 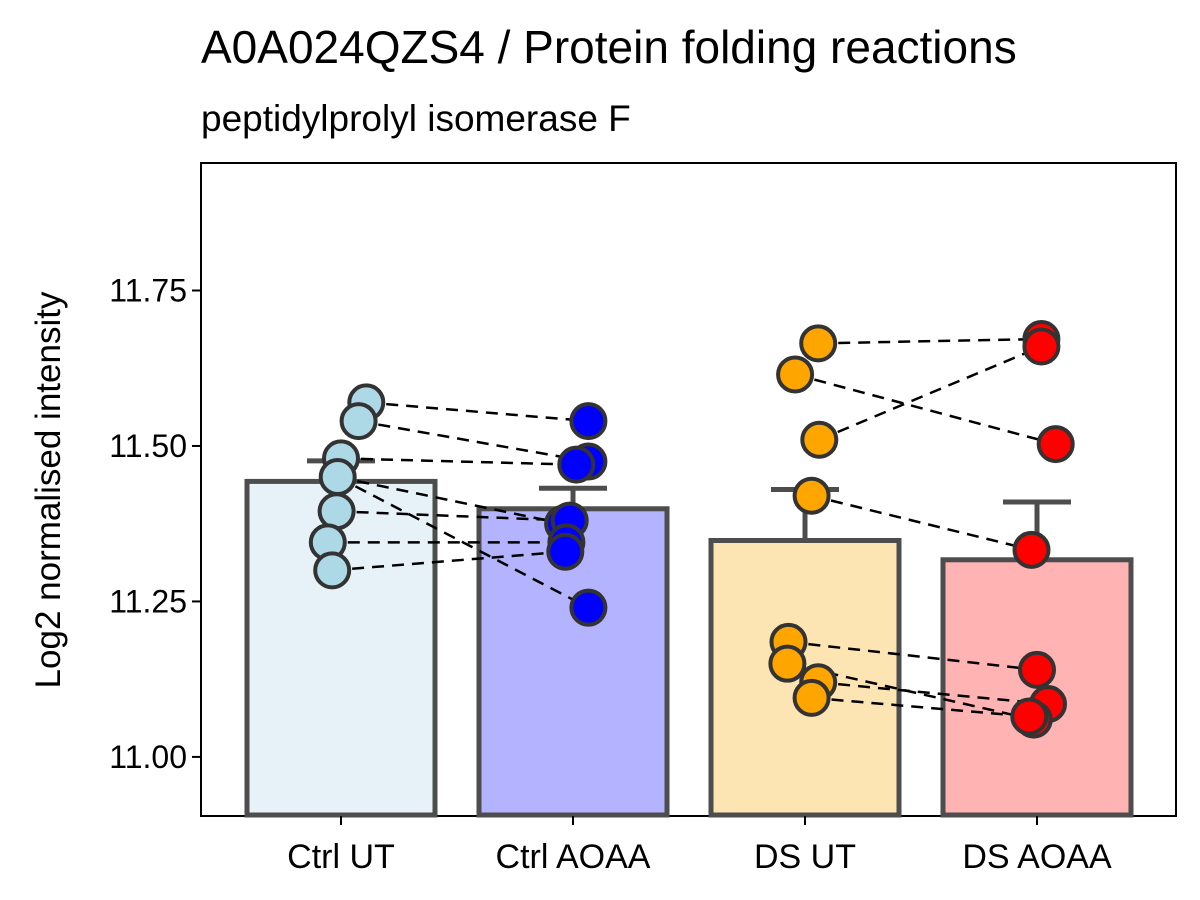 I want to click on y-tick-label: 11.00, so click(x=148, y=757).